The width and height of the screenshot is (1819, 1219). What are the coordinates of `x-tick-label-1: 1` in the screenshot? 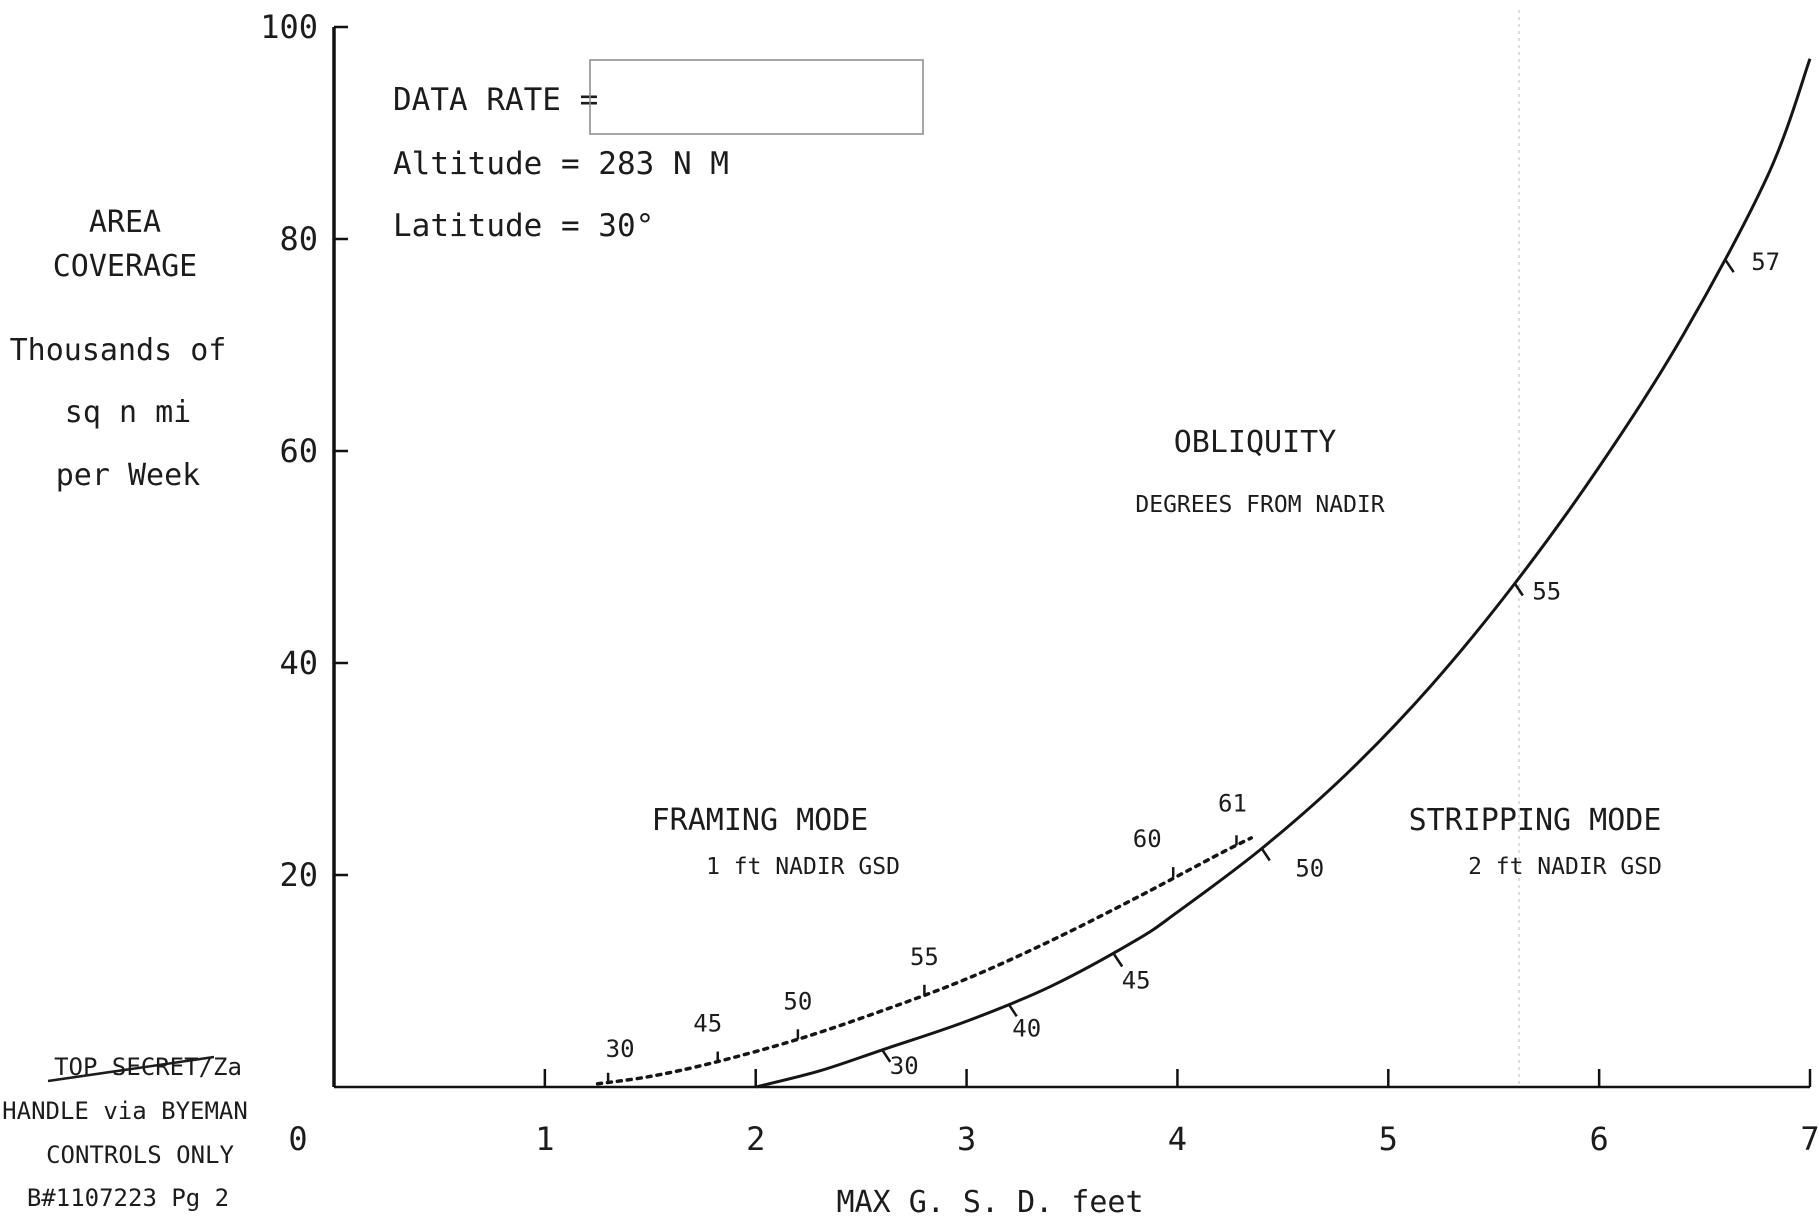 It's located at (544, 1139).